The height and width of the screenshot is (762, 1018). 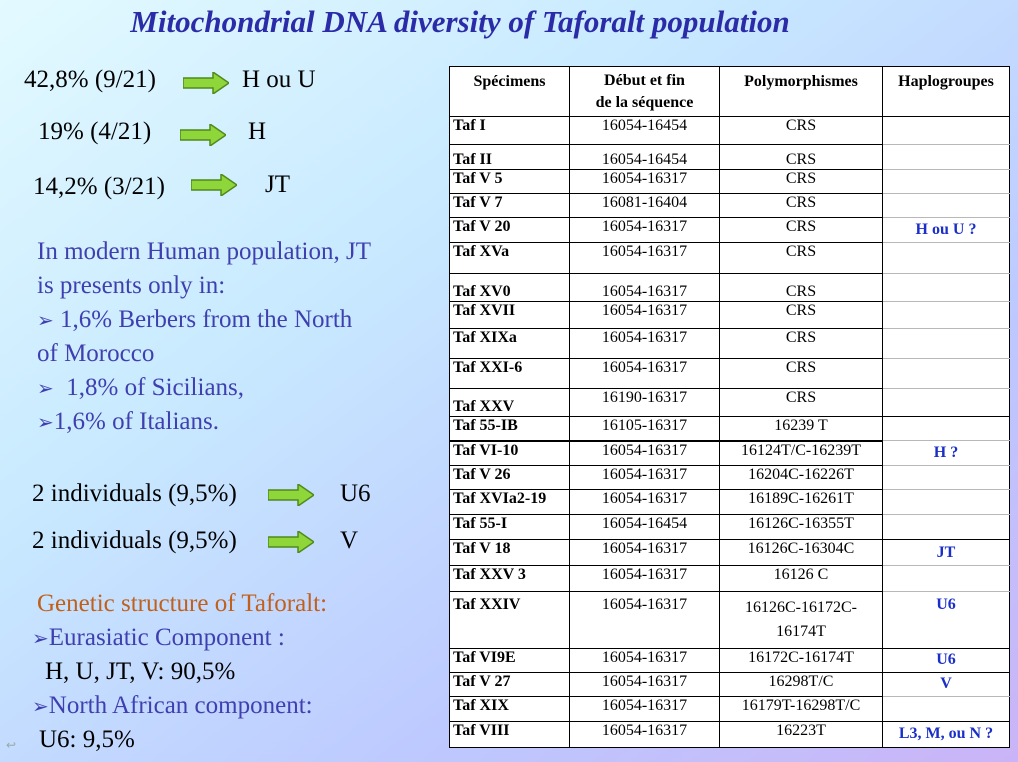 I want to click on poly-cell: 16298T/C, so click(x=801, y=684).